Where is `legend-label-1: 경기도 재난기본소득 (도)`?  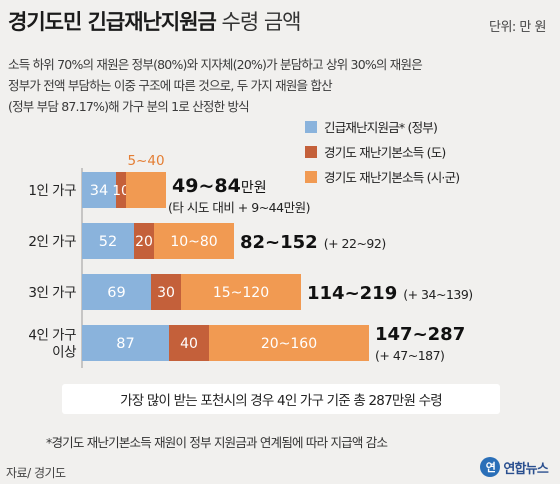 legend-label-1: 경기도 재난기본소득 (도) is located at coordinates (385, 152).